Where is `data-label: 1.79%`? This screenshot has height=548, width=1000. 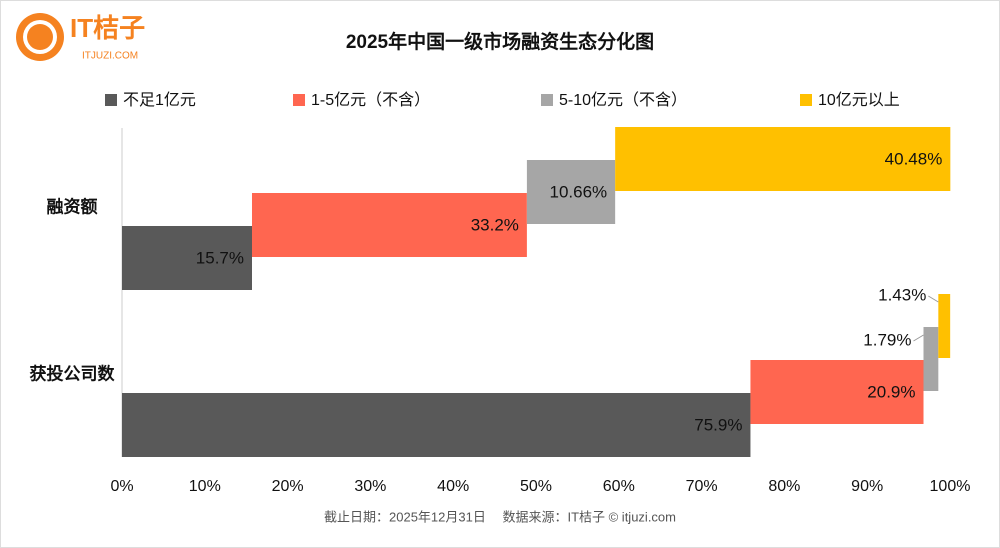
data-label: 1.79% is located at coordinates (887, 339).